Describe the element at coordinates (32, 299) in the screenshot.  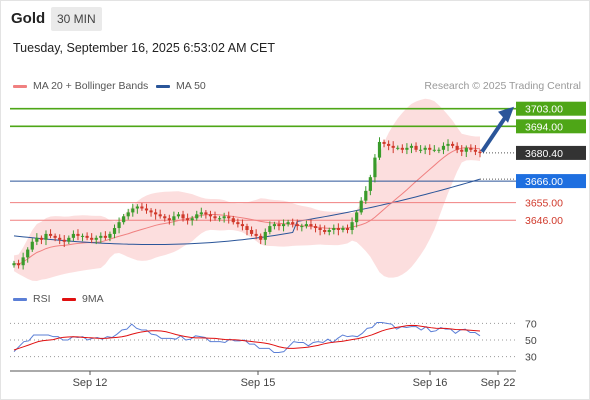
I see `legend-item-rsi: RSI` at that location.